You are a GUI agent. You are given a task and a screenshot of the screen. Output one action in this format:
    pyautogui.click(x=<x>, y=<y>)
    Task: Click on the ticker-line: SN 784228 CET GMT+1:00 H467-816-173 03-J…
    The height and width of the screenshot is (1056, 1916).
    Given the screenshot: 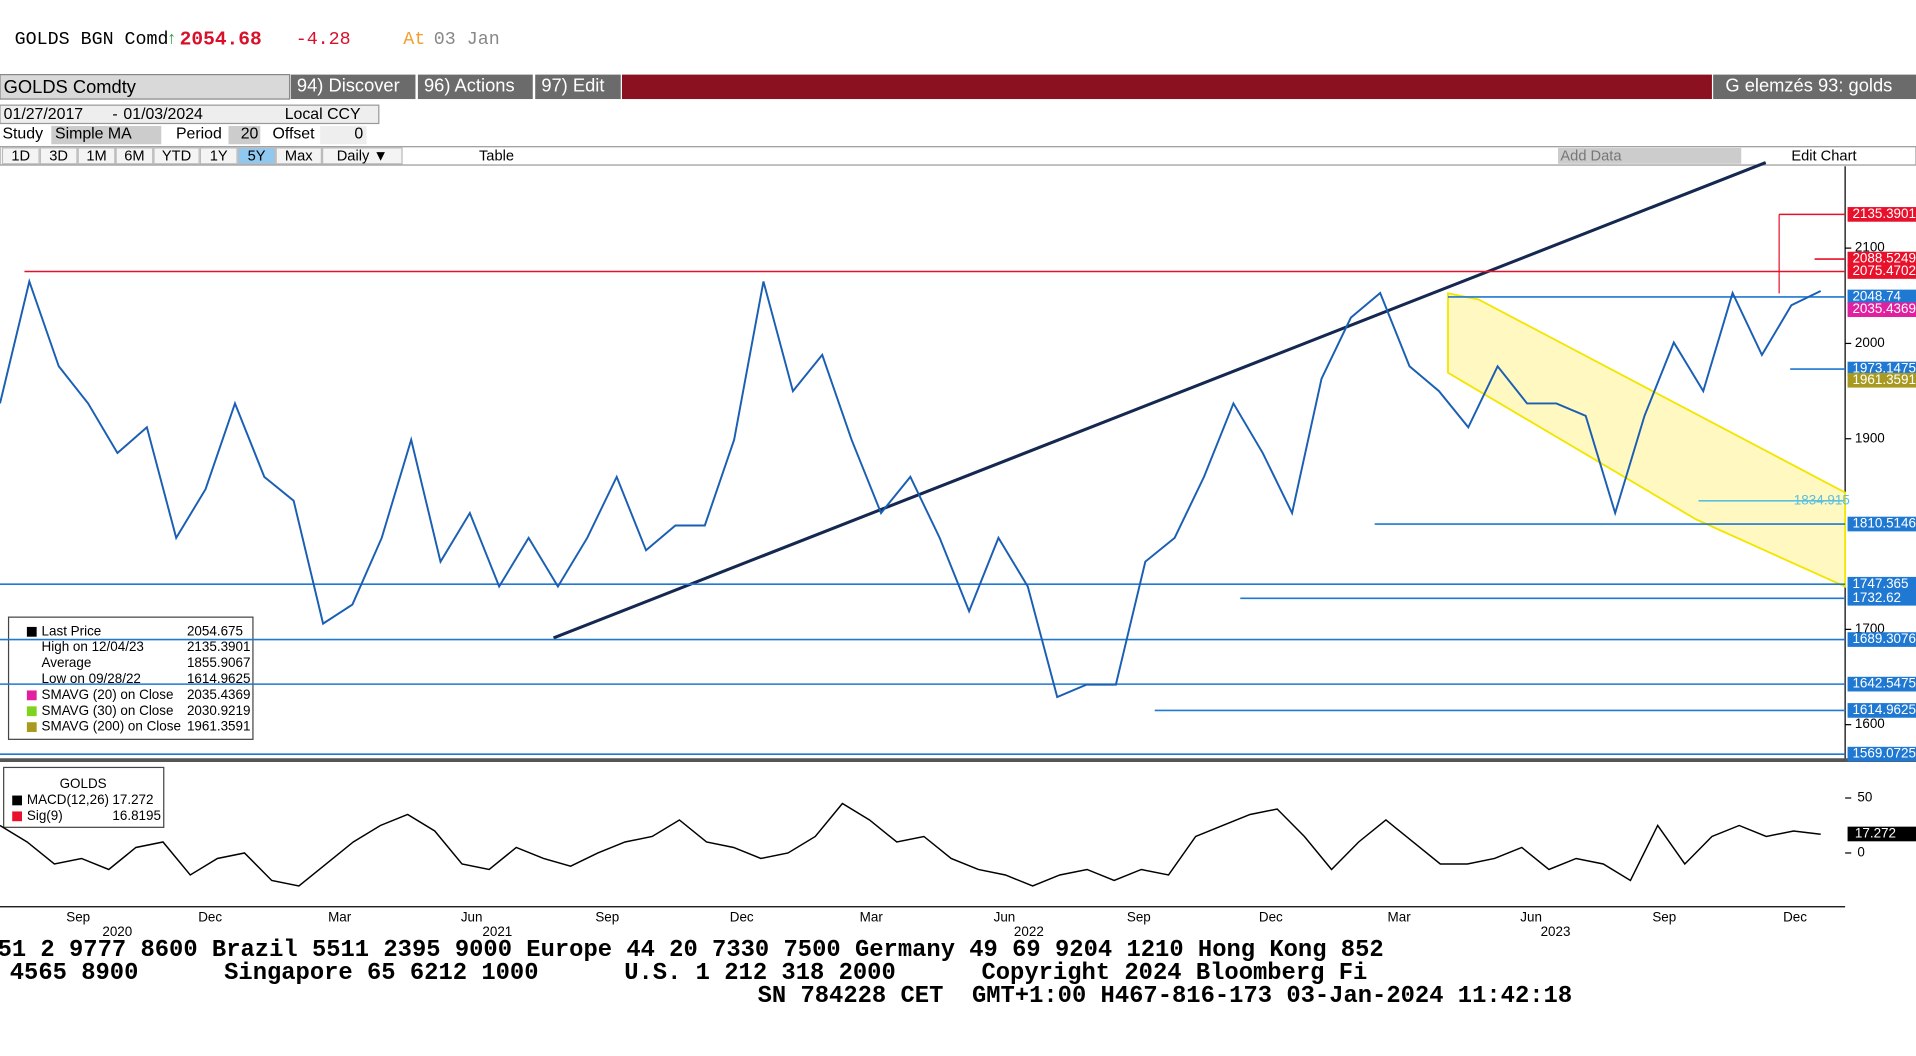 What is the action you would take?
    pyautogui.click(x=1165, y=996)
    